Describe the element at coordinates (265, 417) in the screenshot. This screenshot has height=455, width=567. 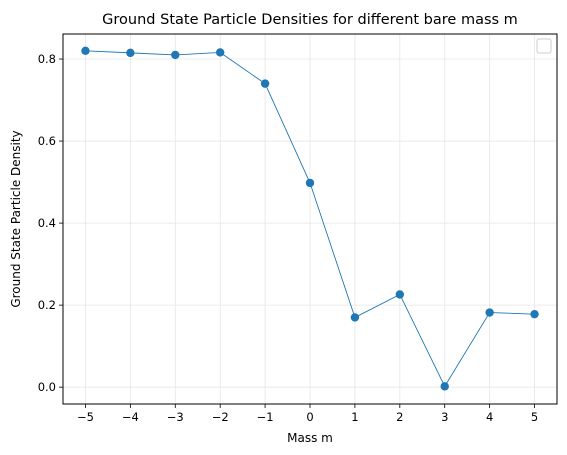
I see `x-tick-label: −1` at that location.